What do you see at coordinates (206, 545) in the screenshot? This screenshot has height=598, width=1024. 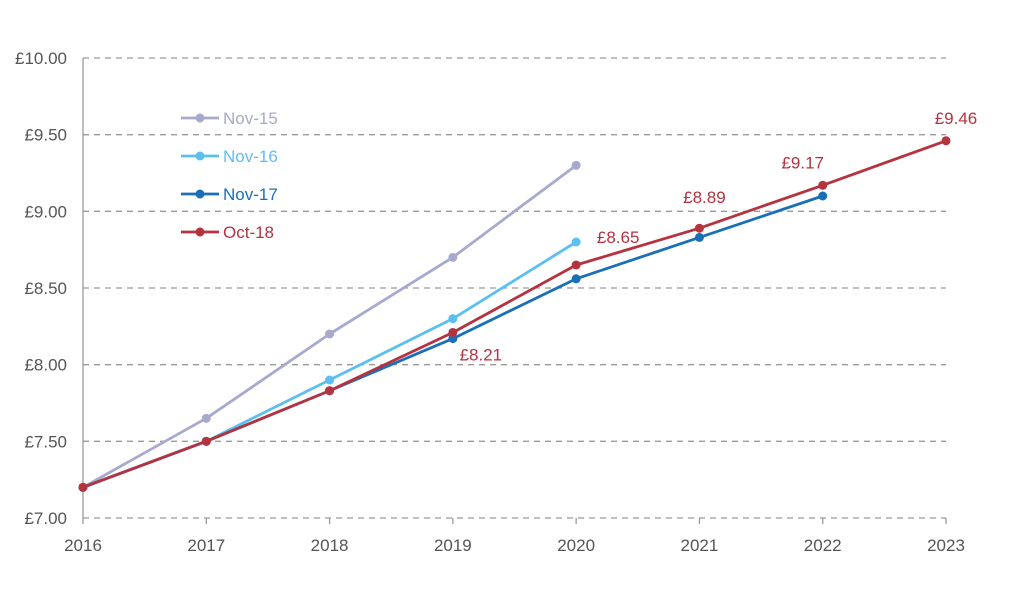 I see `x-tick-label: 2017` at bounding box center [206, 545].